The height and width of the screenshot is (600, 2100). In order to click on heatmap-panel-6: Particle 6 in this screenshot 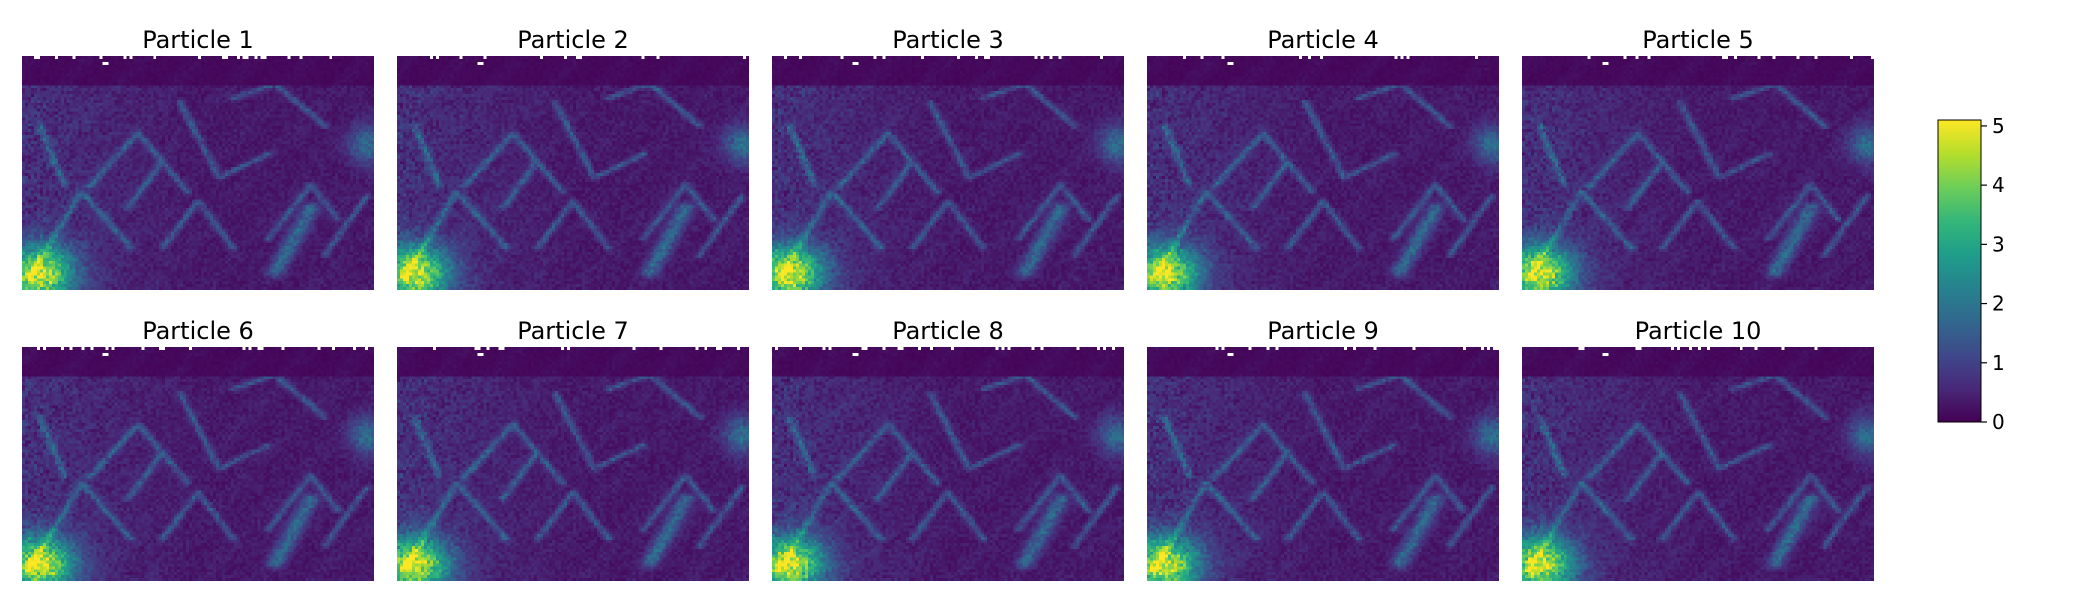, I will do `click(198, 449)`.